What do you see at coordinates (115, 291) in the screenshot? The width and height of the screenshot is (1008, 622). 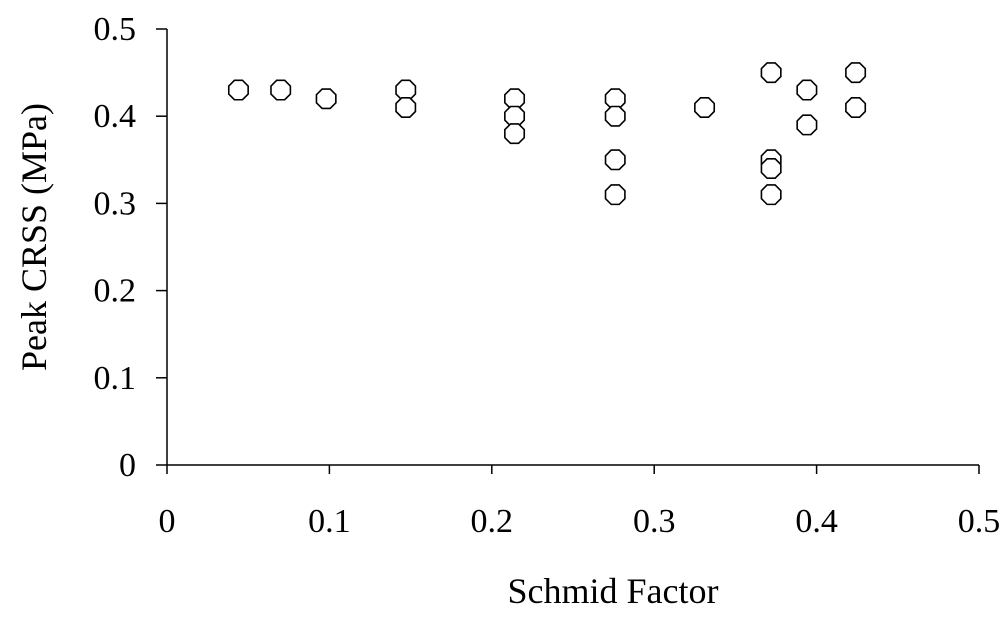 I see `y-tick-label: 0.2` at bounding box center [115, 291].